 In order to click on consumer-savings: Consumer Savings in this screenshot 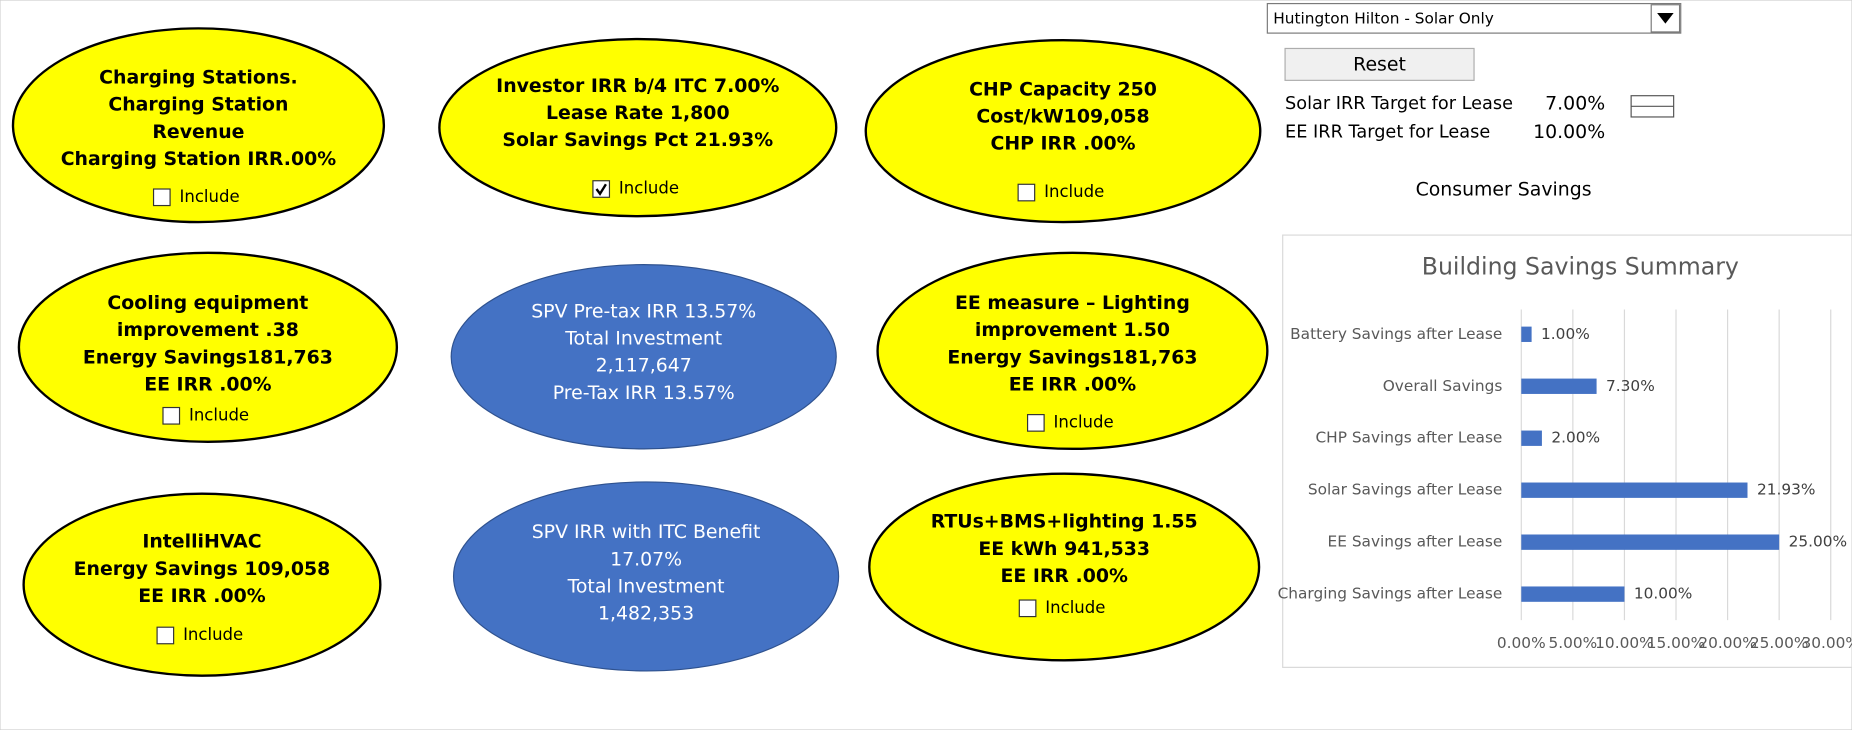, I will do `click(1504, 190)`.